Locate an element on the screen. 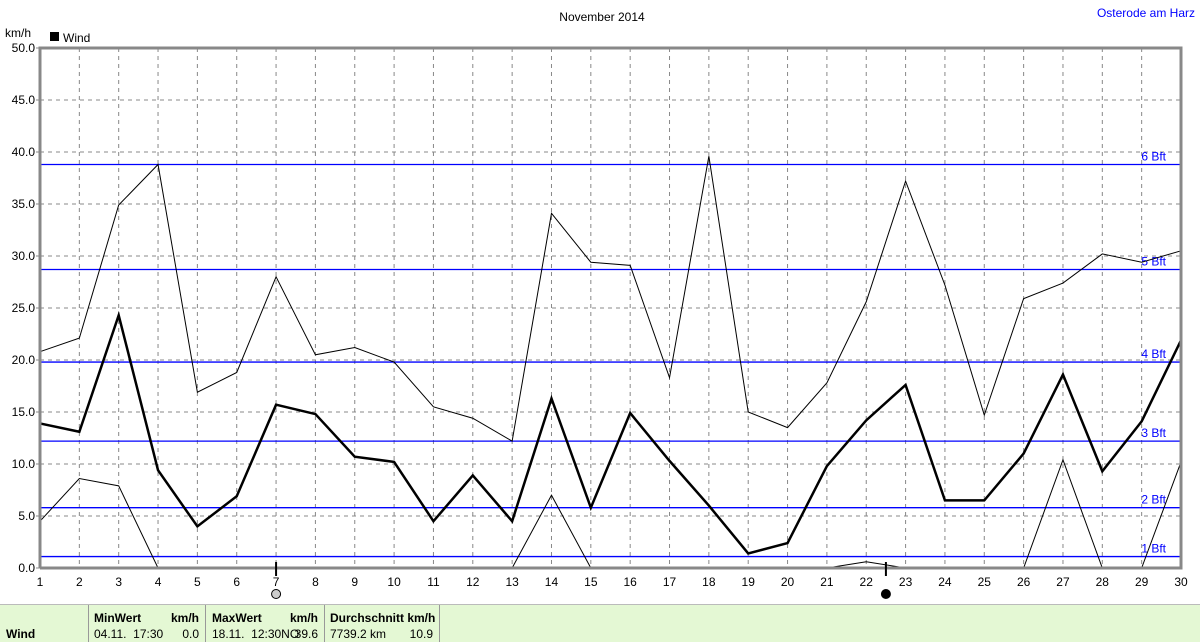 The image size is (1200, 642). x-tick-label: 24 is located at coordinates (945, 582).